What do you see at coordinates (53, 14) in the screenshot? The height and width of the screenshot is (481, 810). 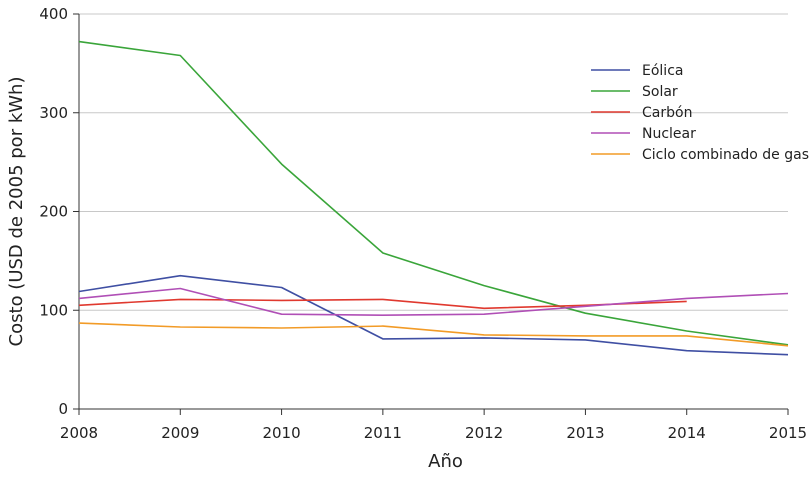 I see `y-tick-label: 400` at bounding box center [53, 14].